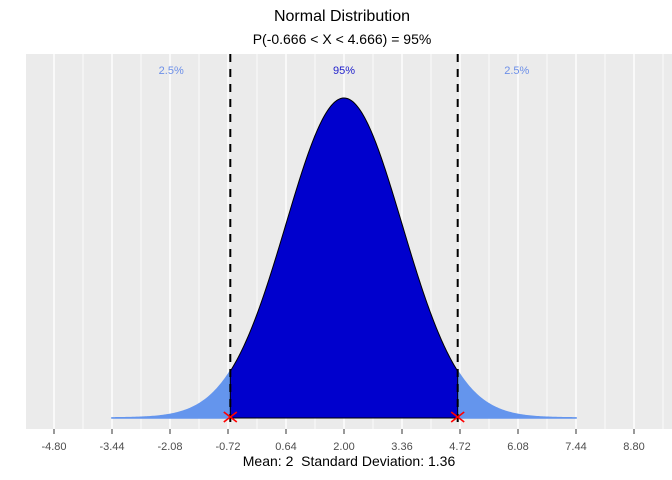 This screenshot has width=672, height=480. Describe the element at coordinates (112, 447) in the screenshot. I see `x-tick-label: -3.44` at that location.